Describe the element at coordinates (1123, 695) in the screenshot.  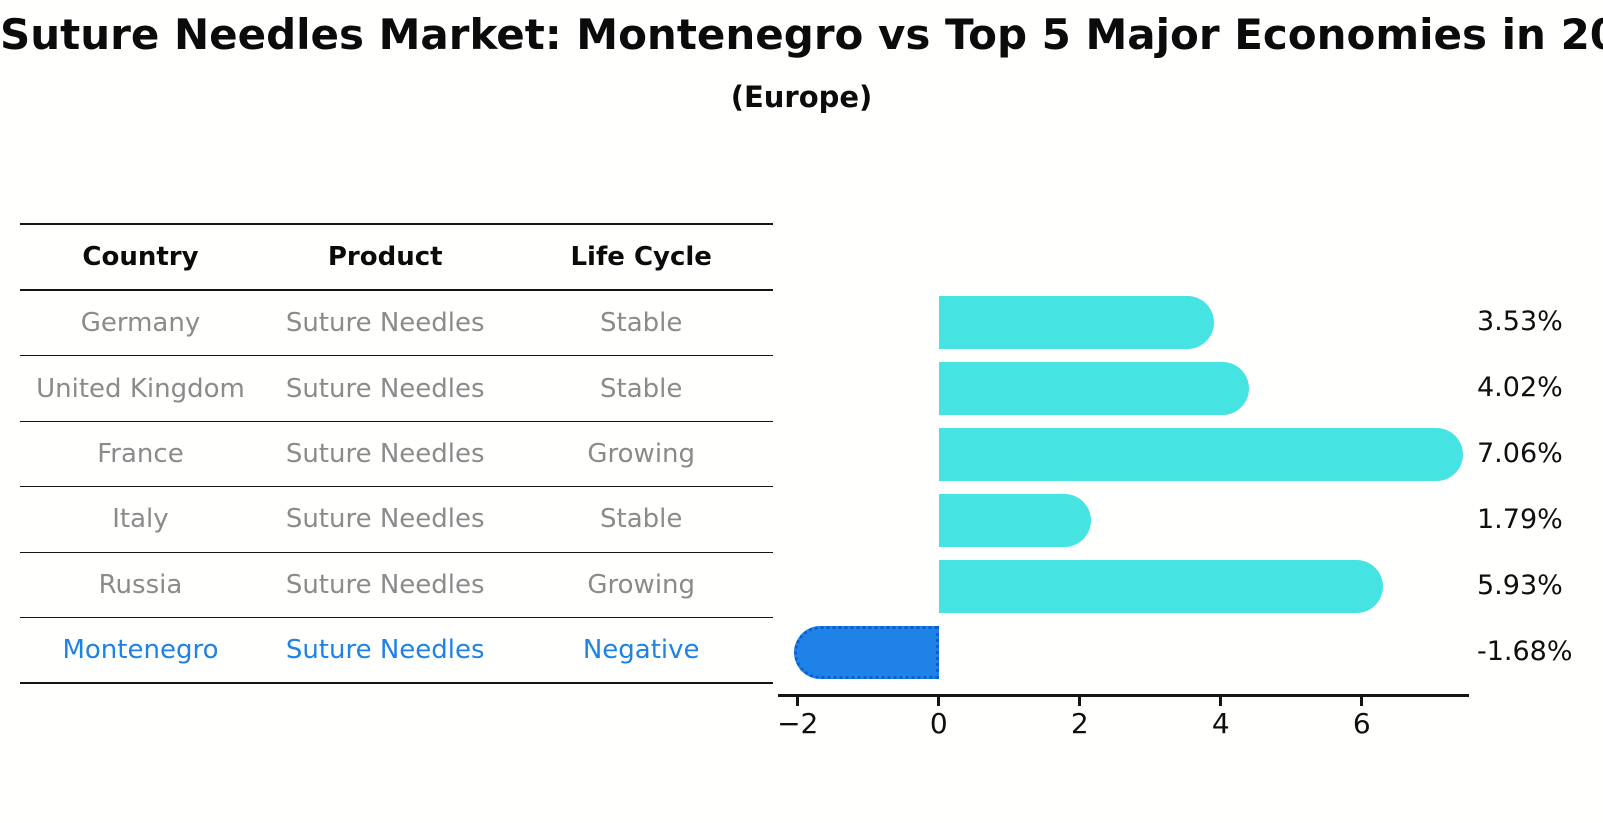
I see `x-axis-line` at that location.